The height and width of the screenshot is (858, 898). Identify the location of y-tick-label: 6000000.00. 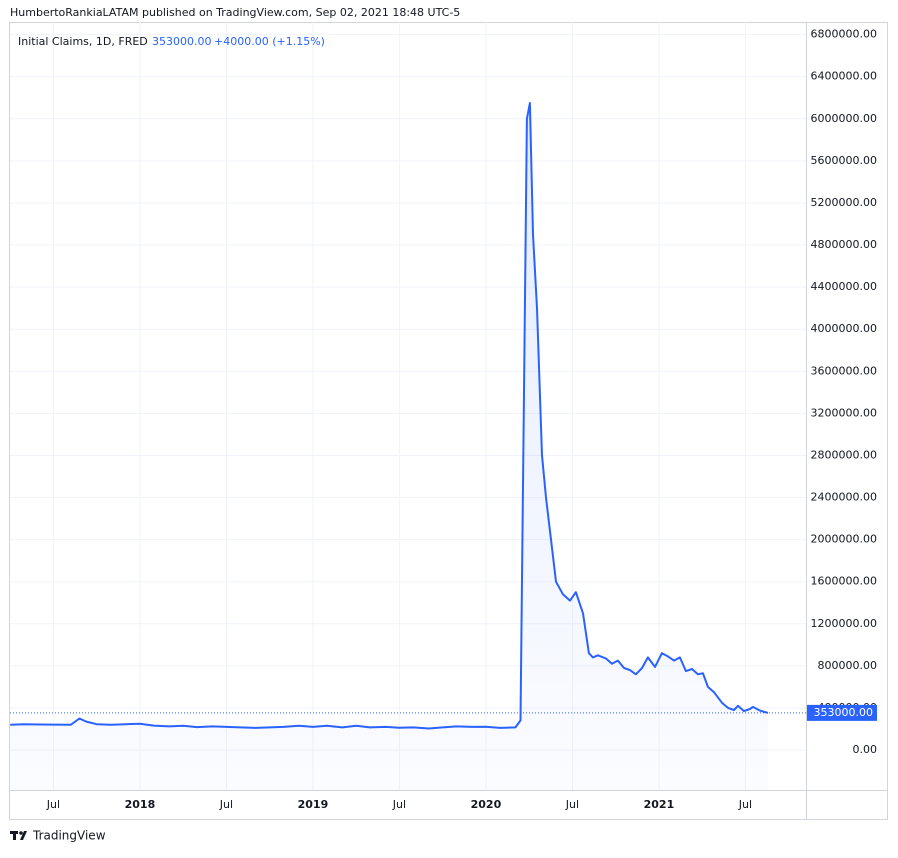
(844, 118).